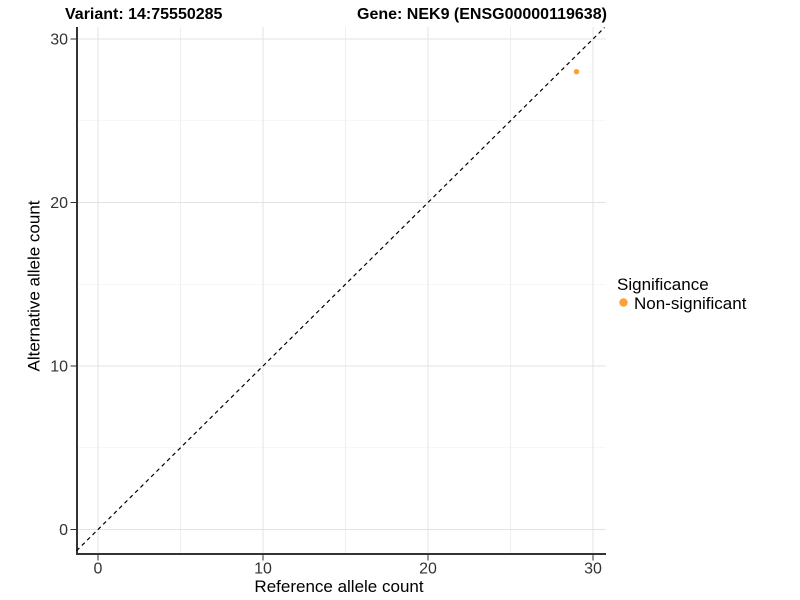  I want to click on plot-title-variant: Variant: 14:75550285, so click(144, 14).